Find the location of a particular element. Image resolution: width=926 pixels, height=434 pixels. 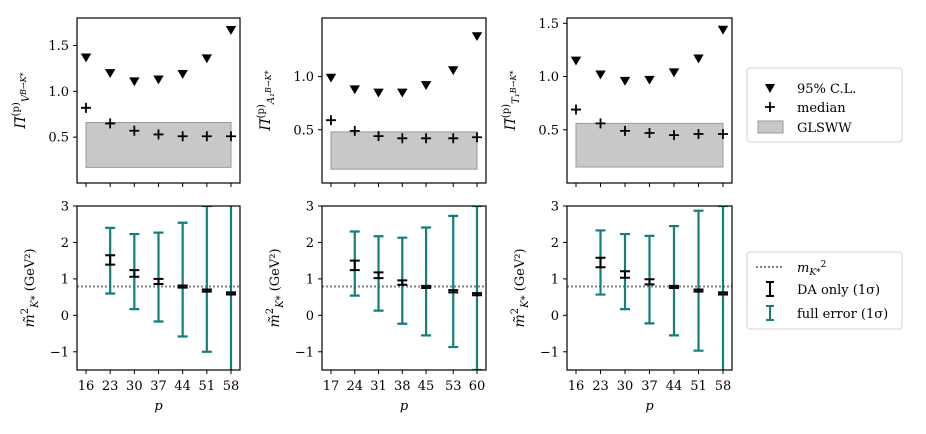

y-tick-label: 1.5 is located at coordinates (548, 24).